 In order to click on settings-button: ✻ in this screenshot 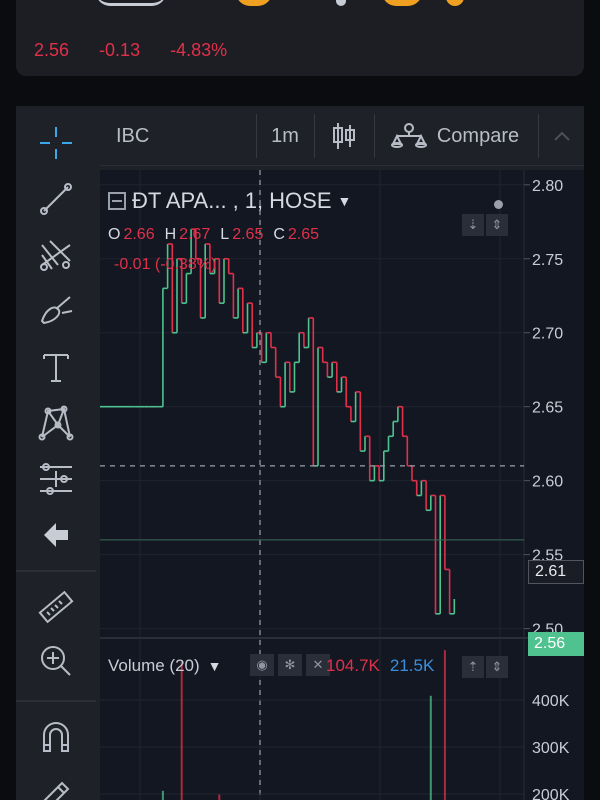, I will do `click(290, 665)`.